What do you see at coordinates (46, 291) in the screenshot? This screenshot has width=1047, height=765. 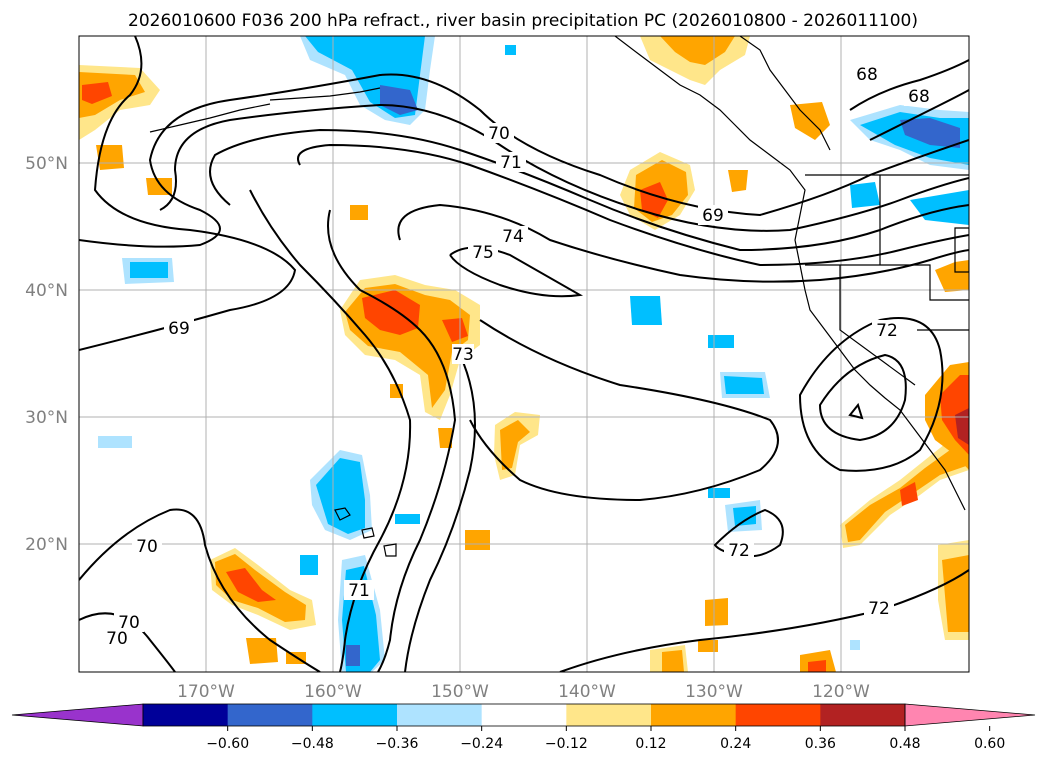 I see `lat-label: 40°N` at bounding box center [46, 291].